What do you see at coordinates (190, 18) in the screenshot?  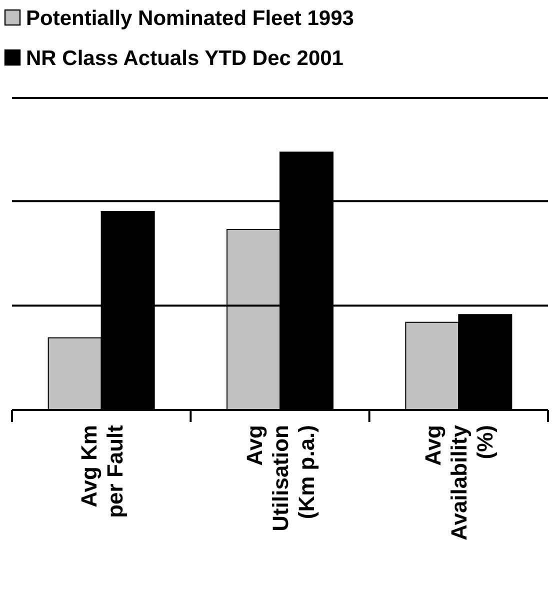 I see `legend-label: Potentially Nominated Fleet 1993` at bounding box center [190, 18].